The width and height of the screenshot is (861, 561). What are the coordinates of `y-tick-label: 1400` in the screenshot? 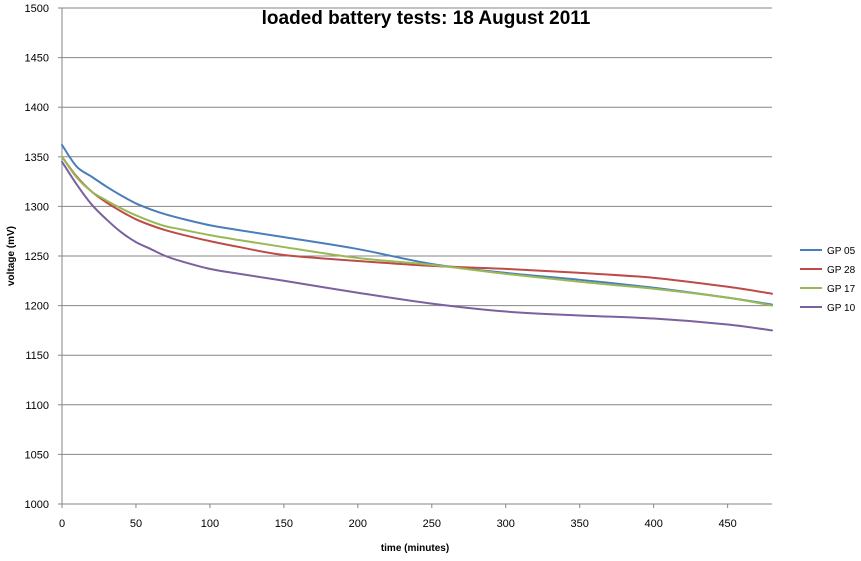 It's located at (37, 108).